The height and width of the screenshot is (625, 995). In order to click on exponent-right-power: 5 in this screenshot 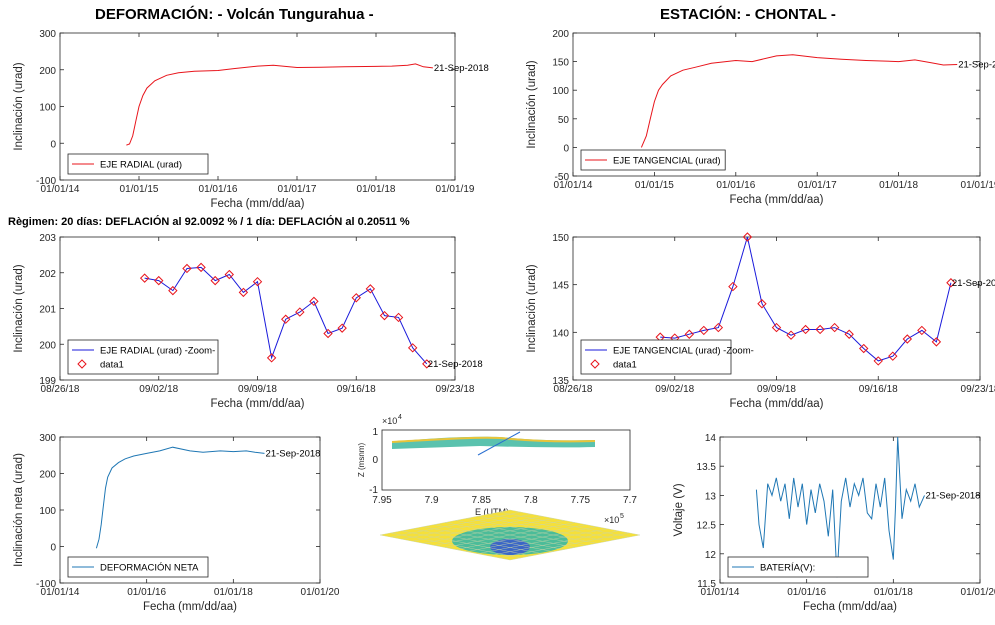, I will do `click(622, 516)`.